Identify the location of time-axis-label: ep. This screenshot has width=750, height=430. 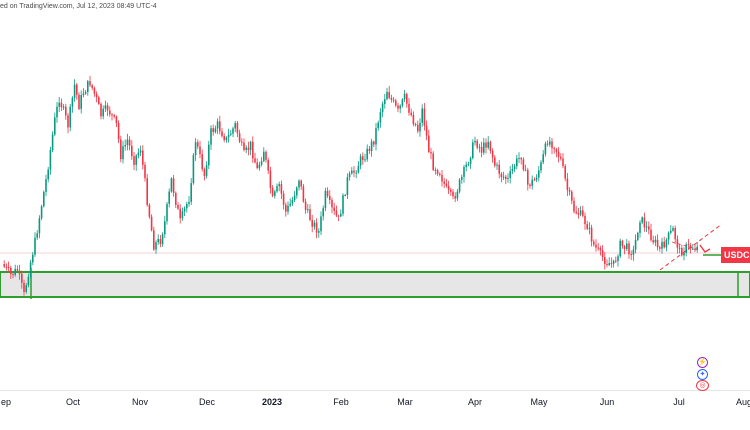
(6, 402).